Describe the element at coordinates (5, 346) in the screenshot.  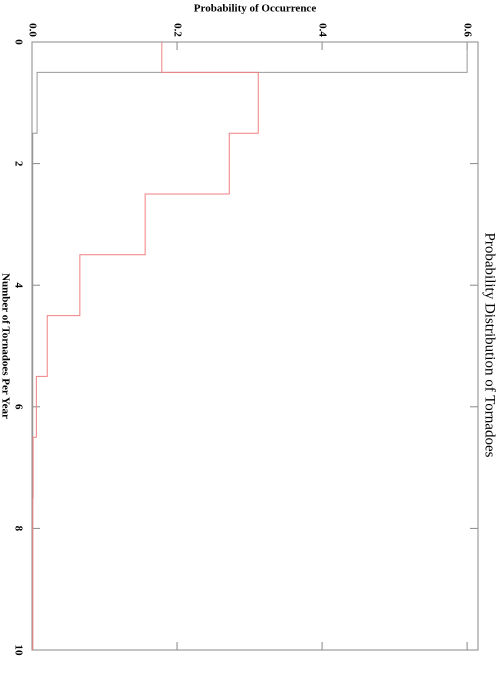
I see `x-axis-label: Number of Tornadoes Per Year` at that location.